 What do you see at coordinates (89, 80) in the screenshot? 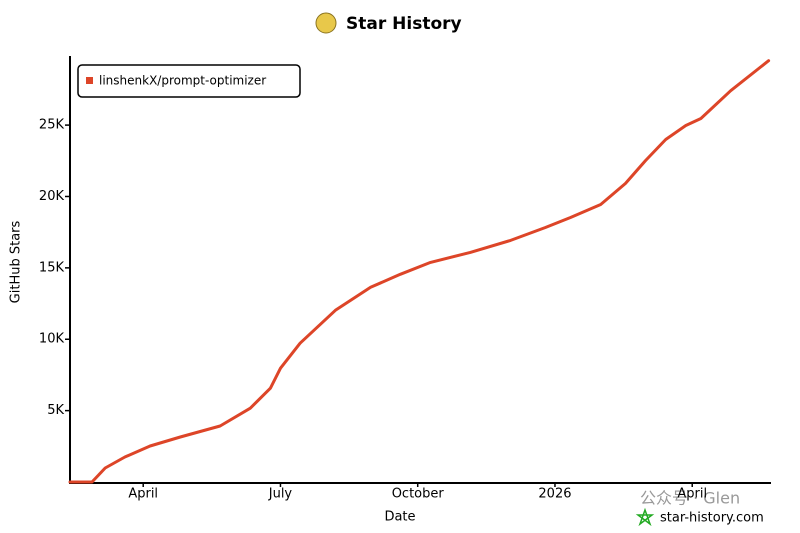
I see `legend-swatch` at bounding box center [89, 80].